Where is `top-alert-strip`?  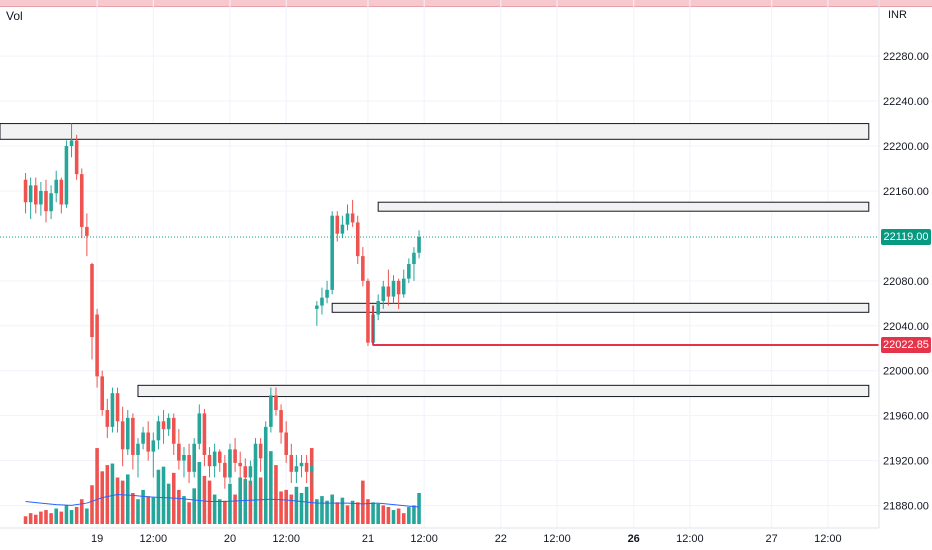 top-alert-strip is located at coordinates (466, 3).